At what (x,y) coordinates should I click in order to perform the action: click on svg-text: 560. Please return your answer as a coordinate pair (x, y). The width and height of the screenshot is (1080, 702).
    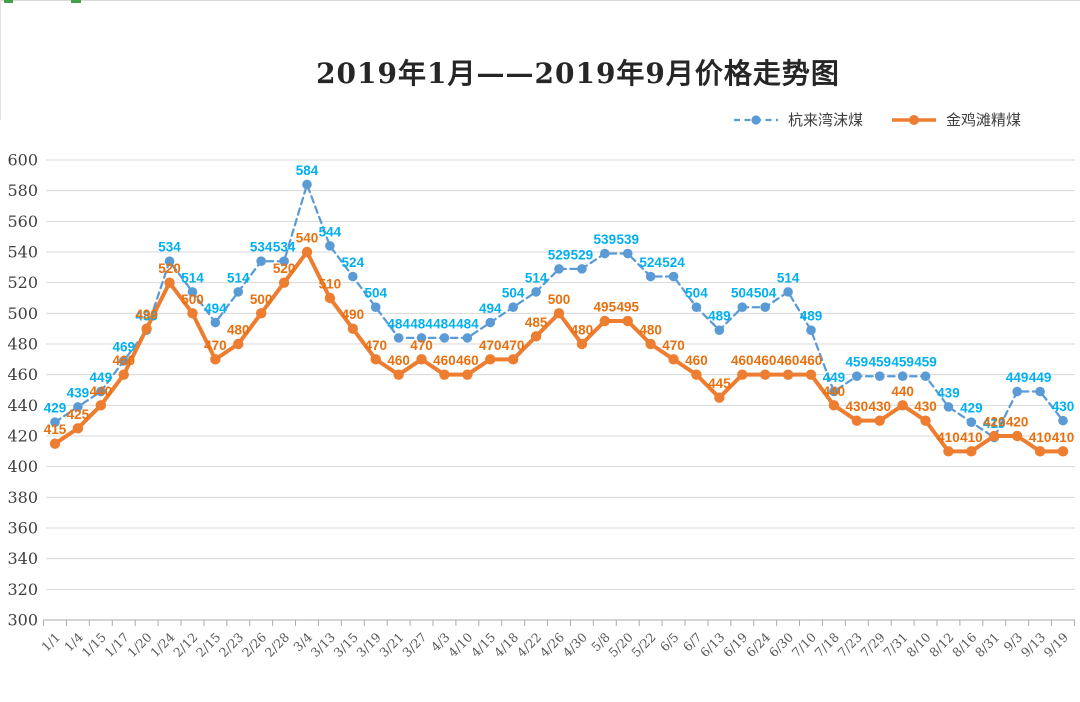
    Looking at the image, I should click on (22, 221).